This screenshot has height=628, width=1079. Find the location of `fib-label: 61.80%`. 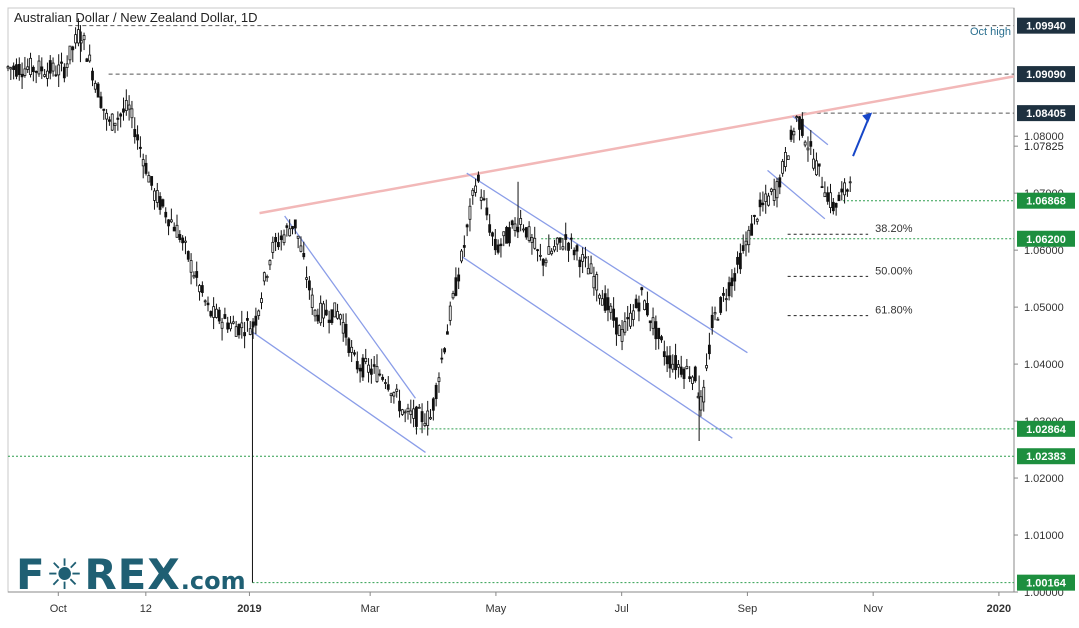

fib-label: 61.80% is located at coordinates (894, 311).